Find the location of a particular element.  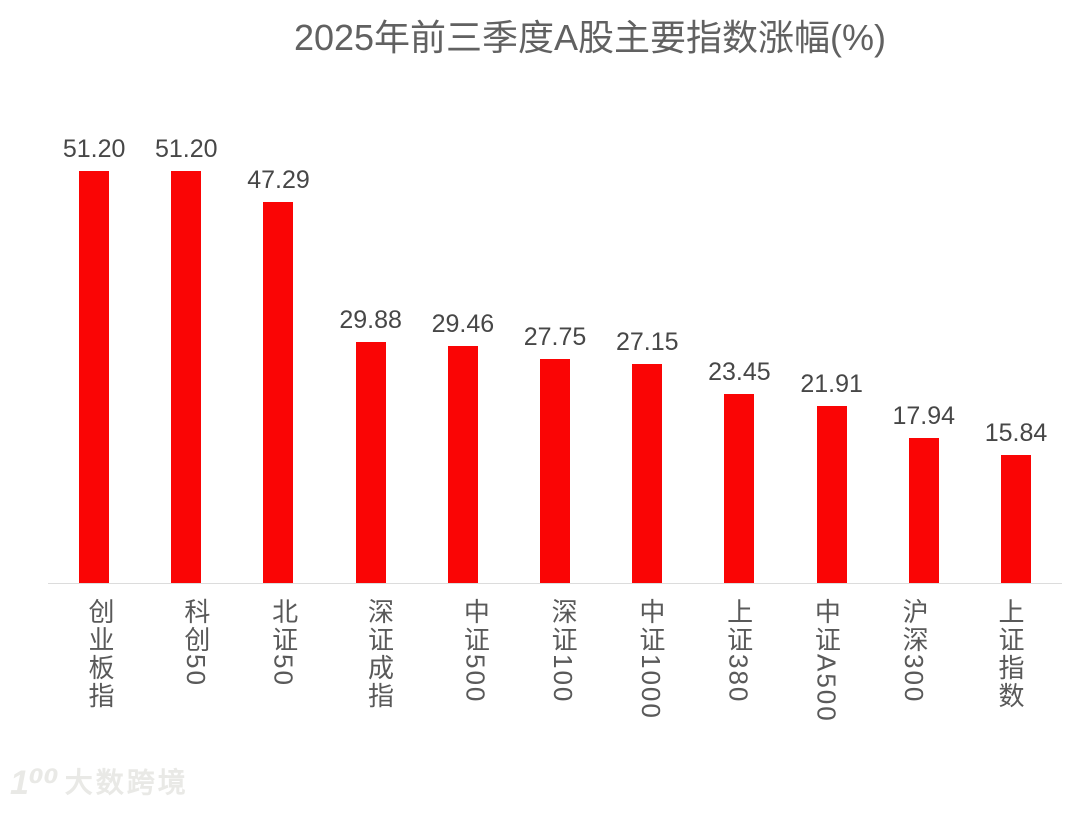

x-axis-line is located at coordinates (555, 583).